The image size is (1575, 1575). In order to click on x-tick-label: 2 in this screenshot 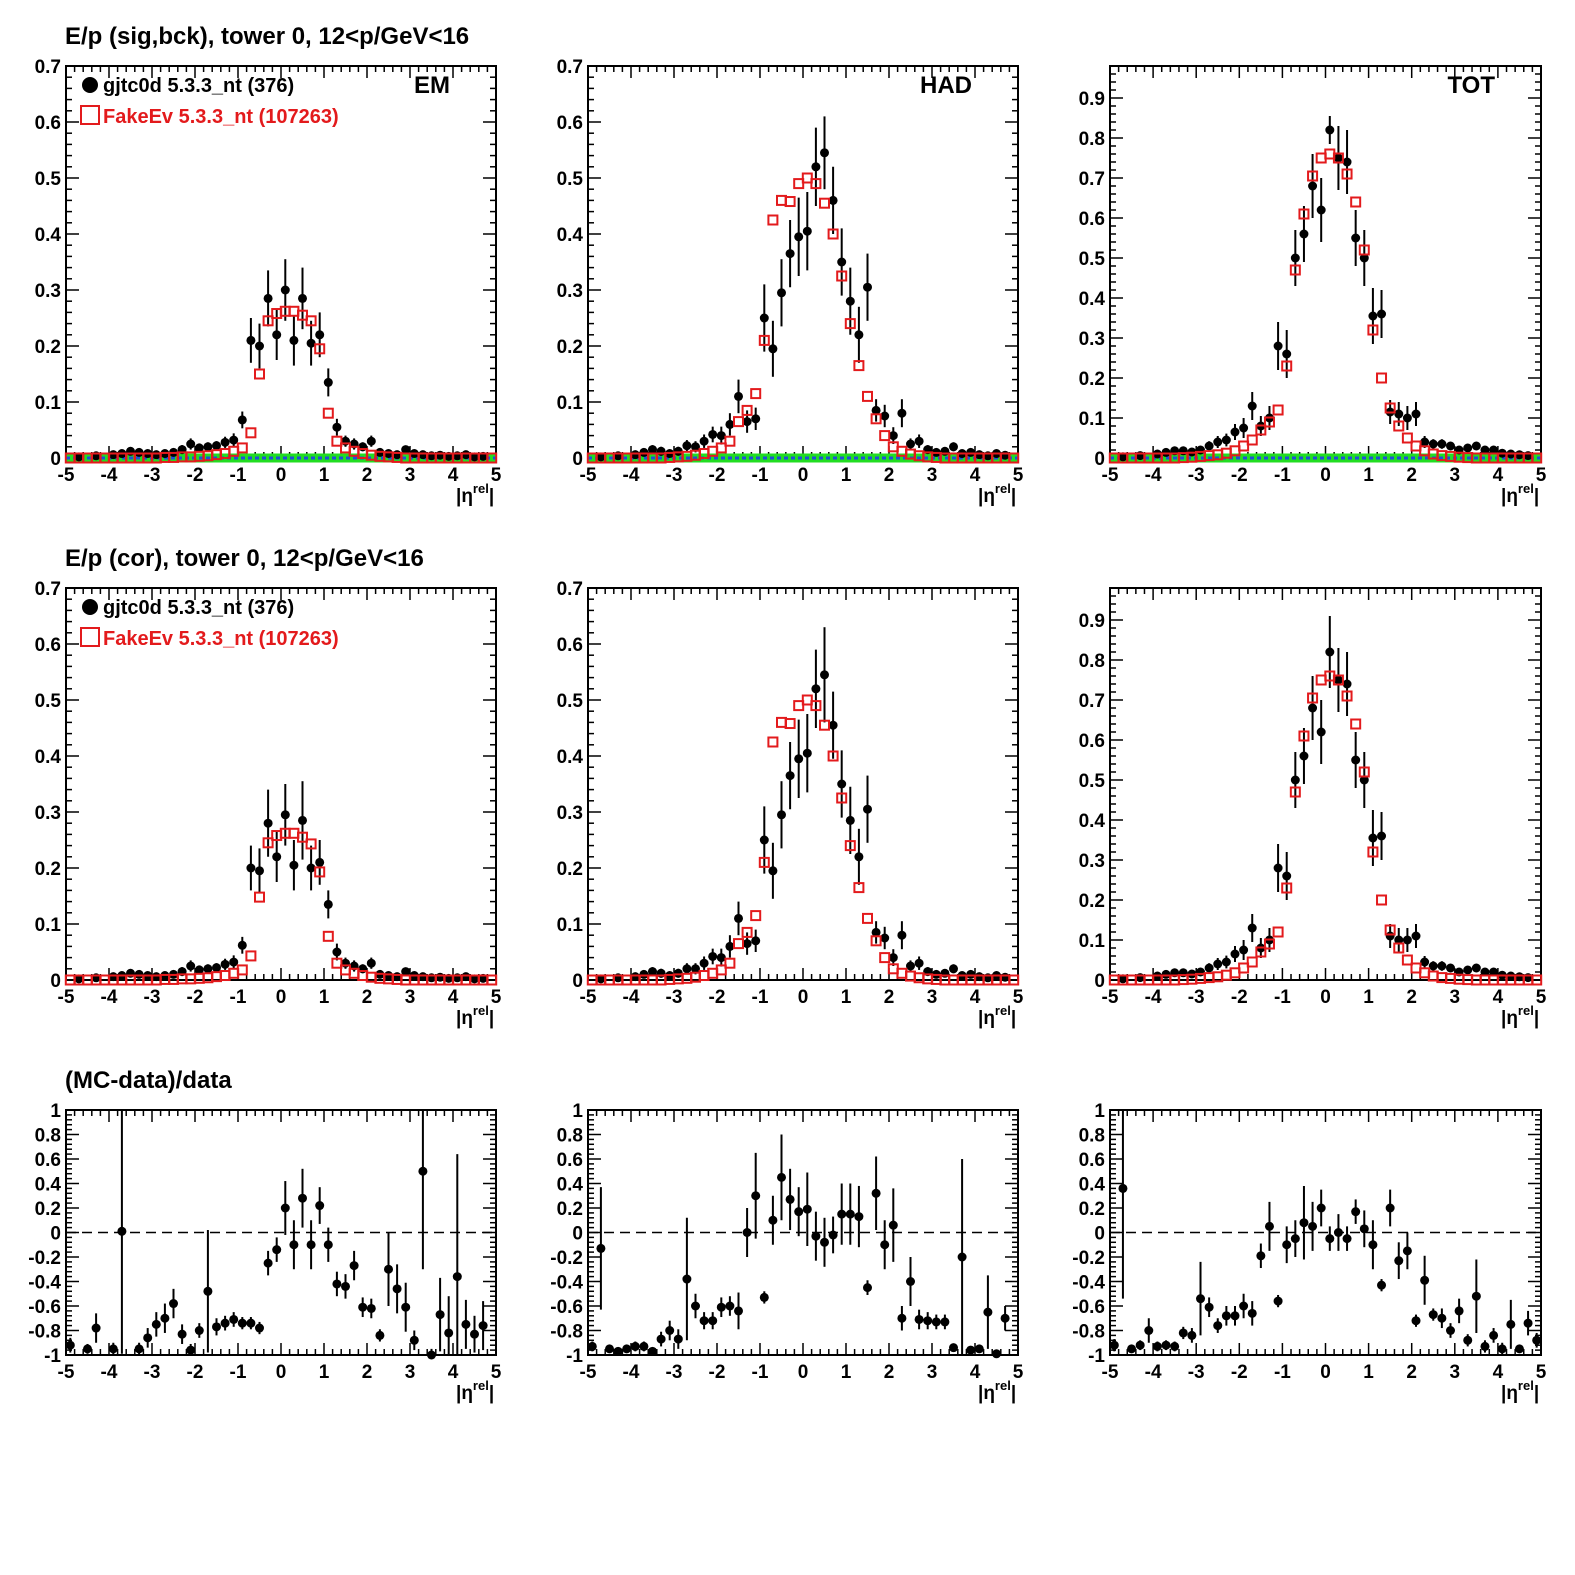, I will do `click(367, 475)`.